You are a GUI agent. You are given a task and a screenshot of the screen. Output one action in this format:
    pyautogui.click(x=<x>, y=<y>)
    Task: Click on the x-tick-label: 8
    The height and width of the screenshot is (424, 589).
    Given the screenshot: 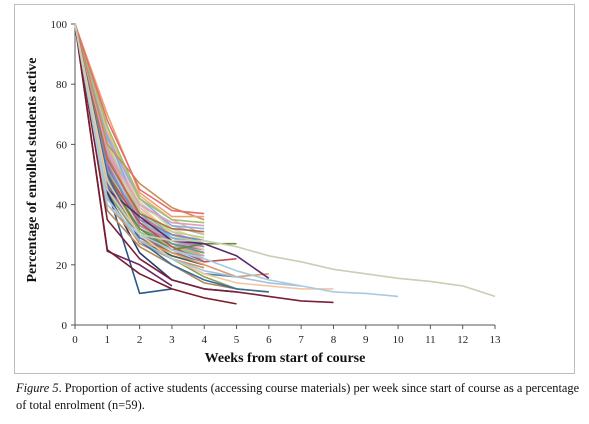 What is the action you would take?
    pyautogui.click(x=334, y=340)
    